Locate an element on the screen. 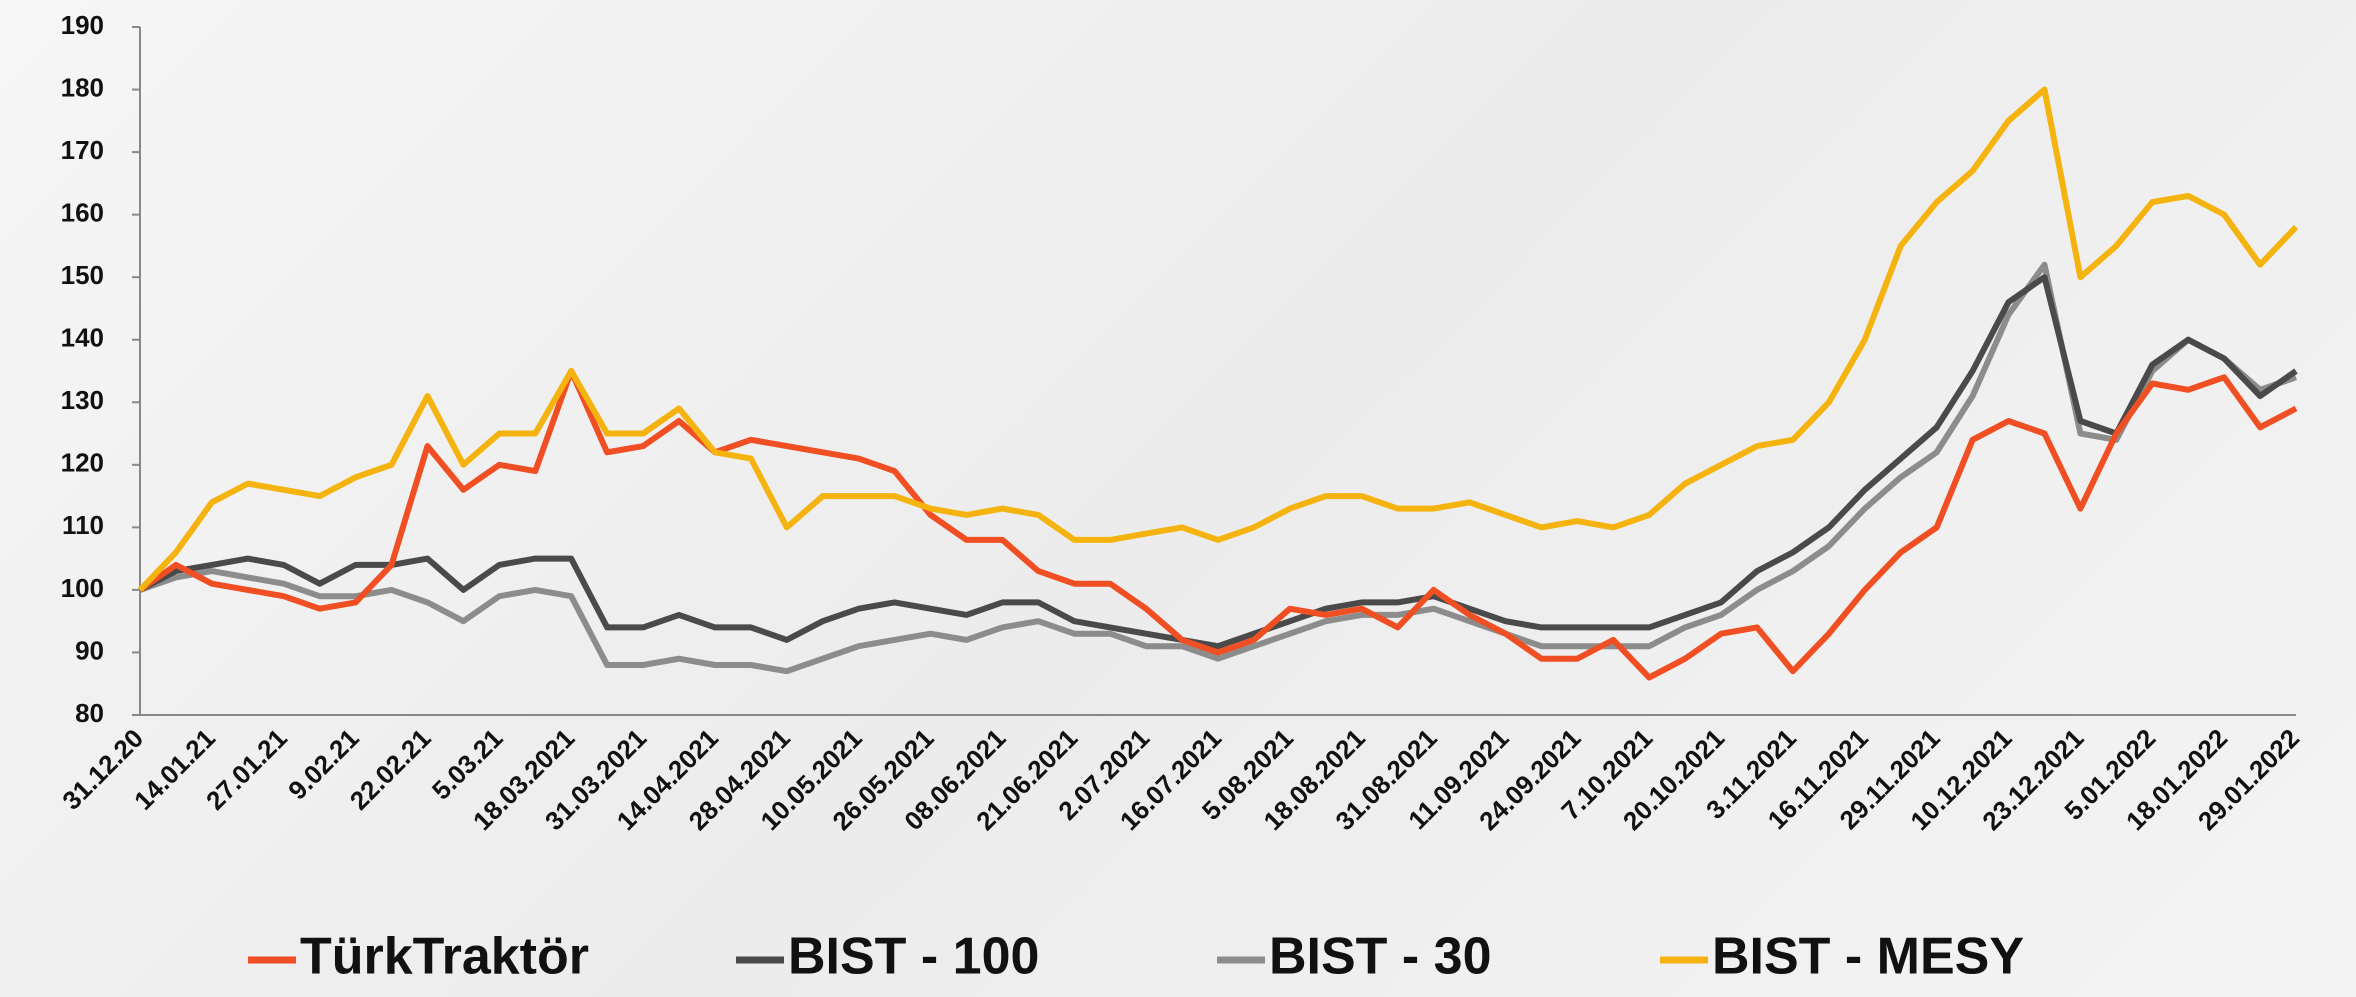 The width and height of the screenshot is (2356, 997). y-tick-label: 90 is located at coordinates (89, 650).